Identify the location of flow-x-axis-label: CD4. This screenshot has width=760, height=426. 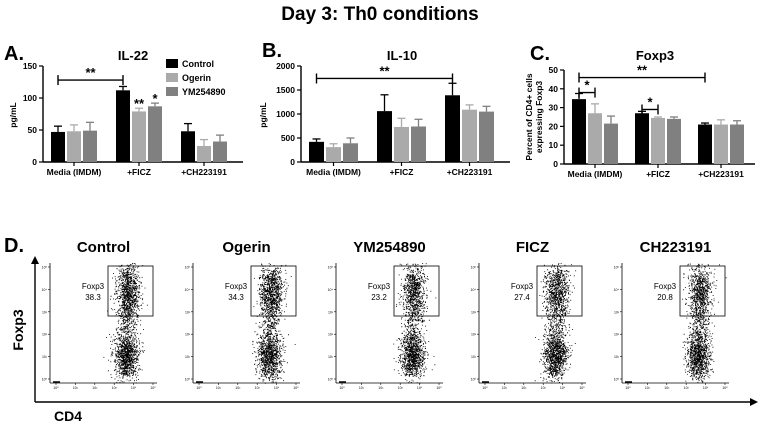
(68, 416).